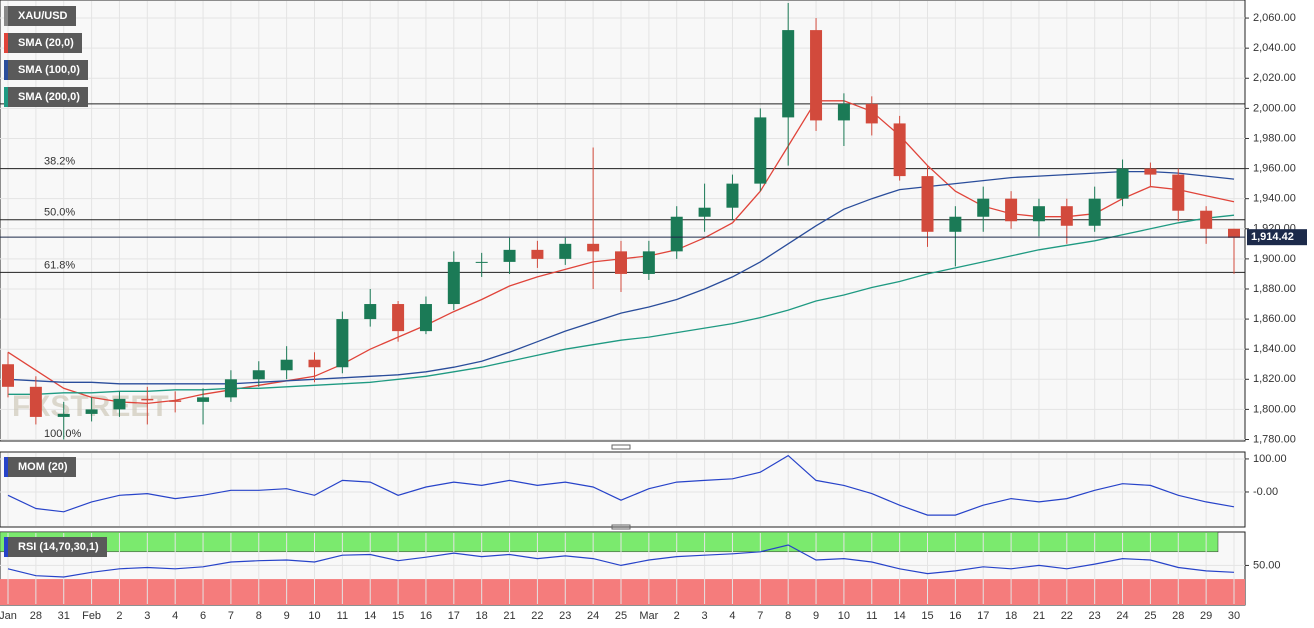  I want to click on x-tick-label: 18, so click(1011, 616).